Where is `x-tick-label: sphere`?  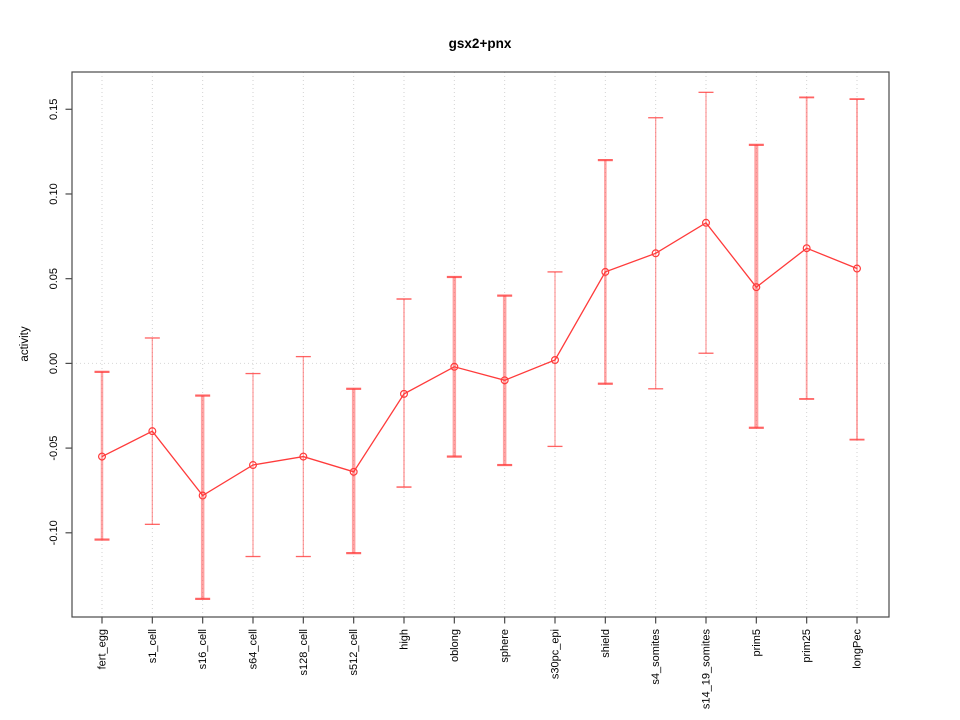
x-tick-label: sphere is located at coordinates (505, 646).